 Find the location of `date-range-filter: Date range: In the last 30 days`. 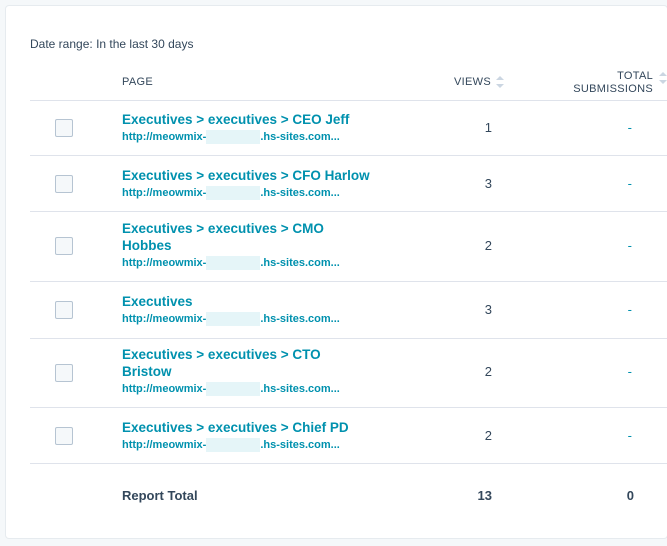

date-range-filter: Date range: In the last 30 days is located at coordinates (111, 44).